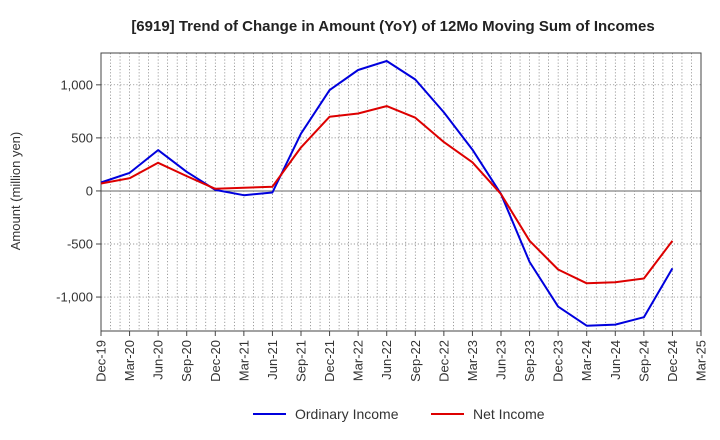  Describe the element at coordinates (15, 191) in the screenshot. I see `y-axis-label: Amount (million yen)` at that location.